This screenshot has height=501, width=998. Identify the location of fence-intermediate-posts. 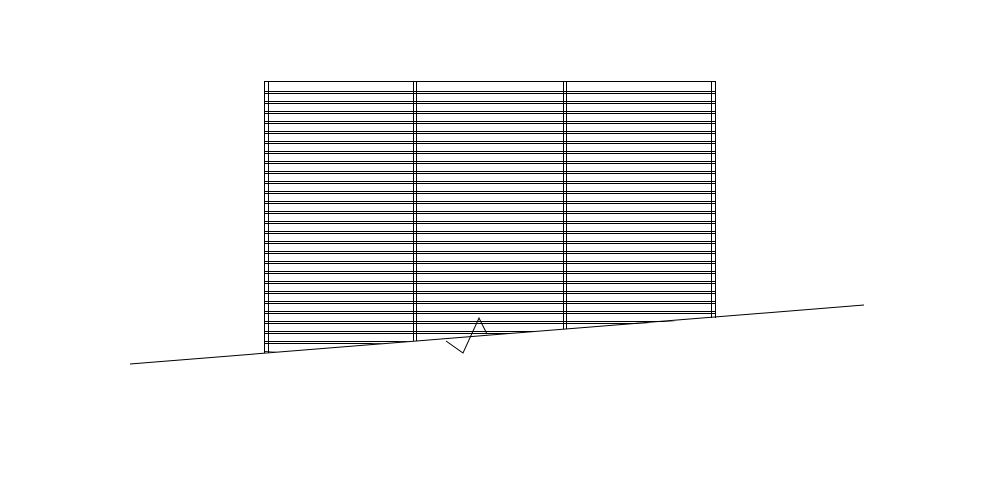
(490, 217).